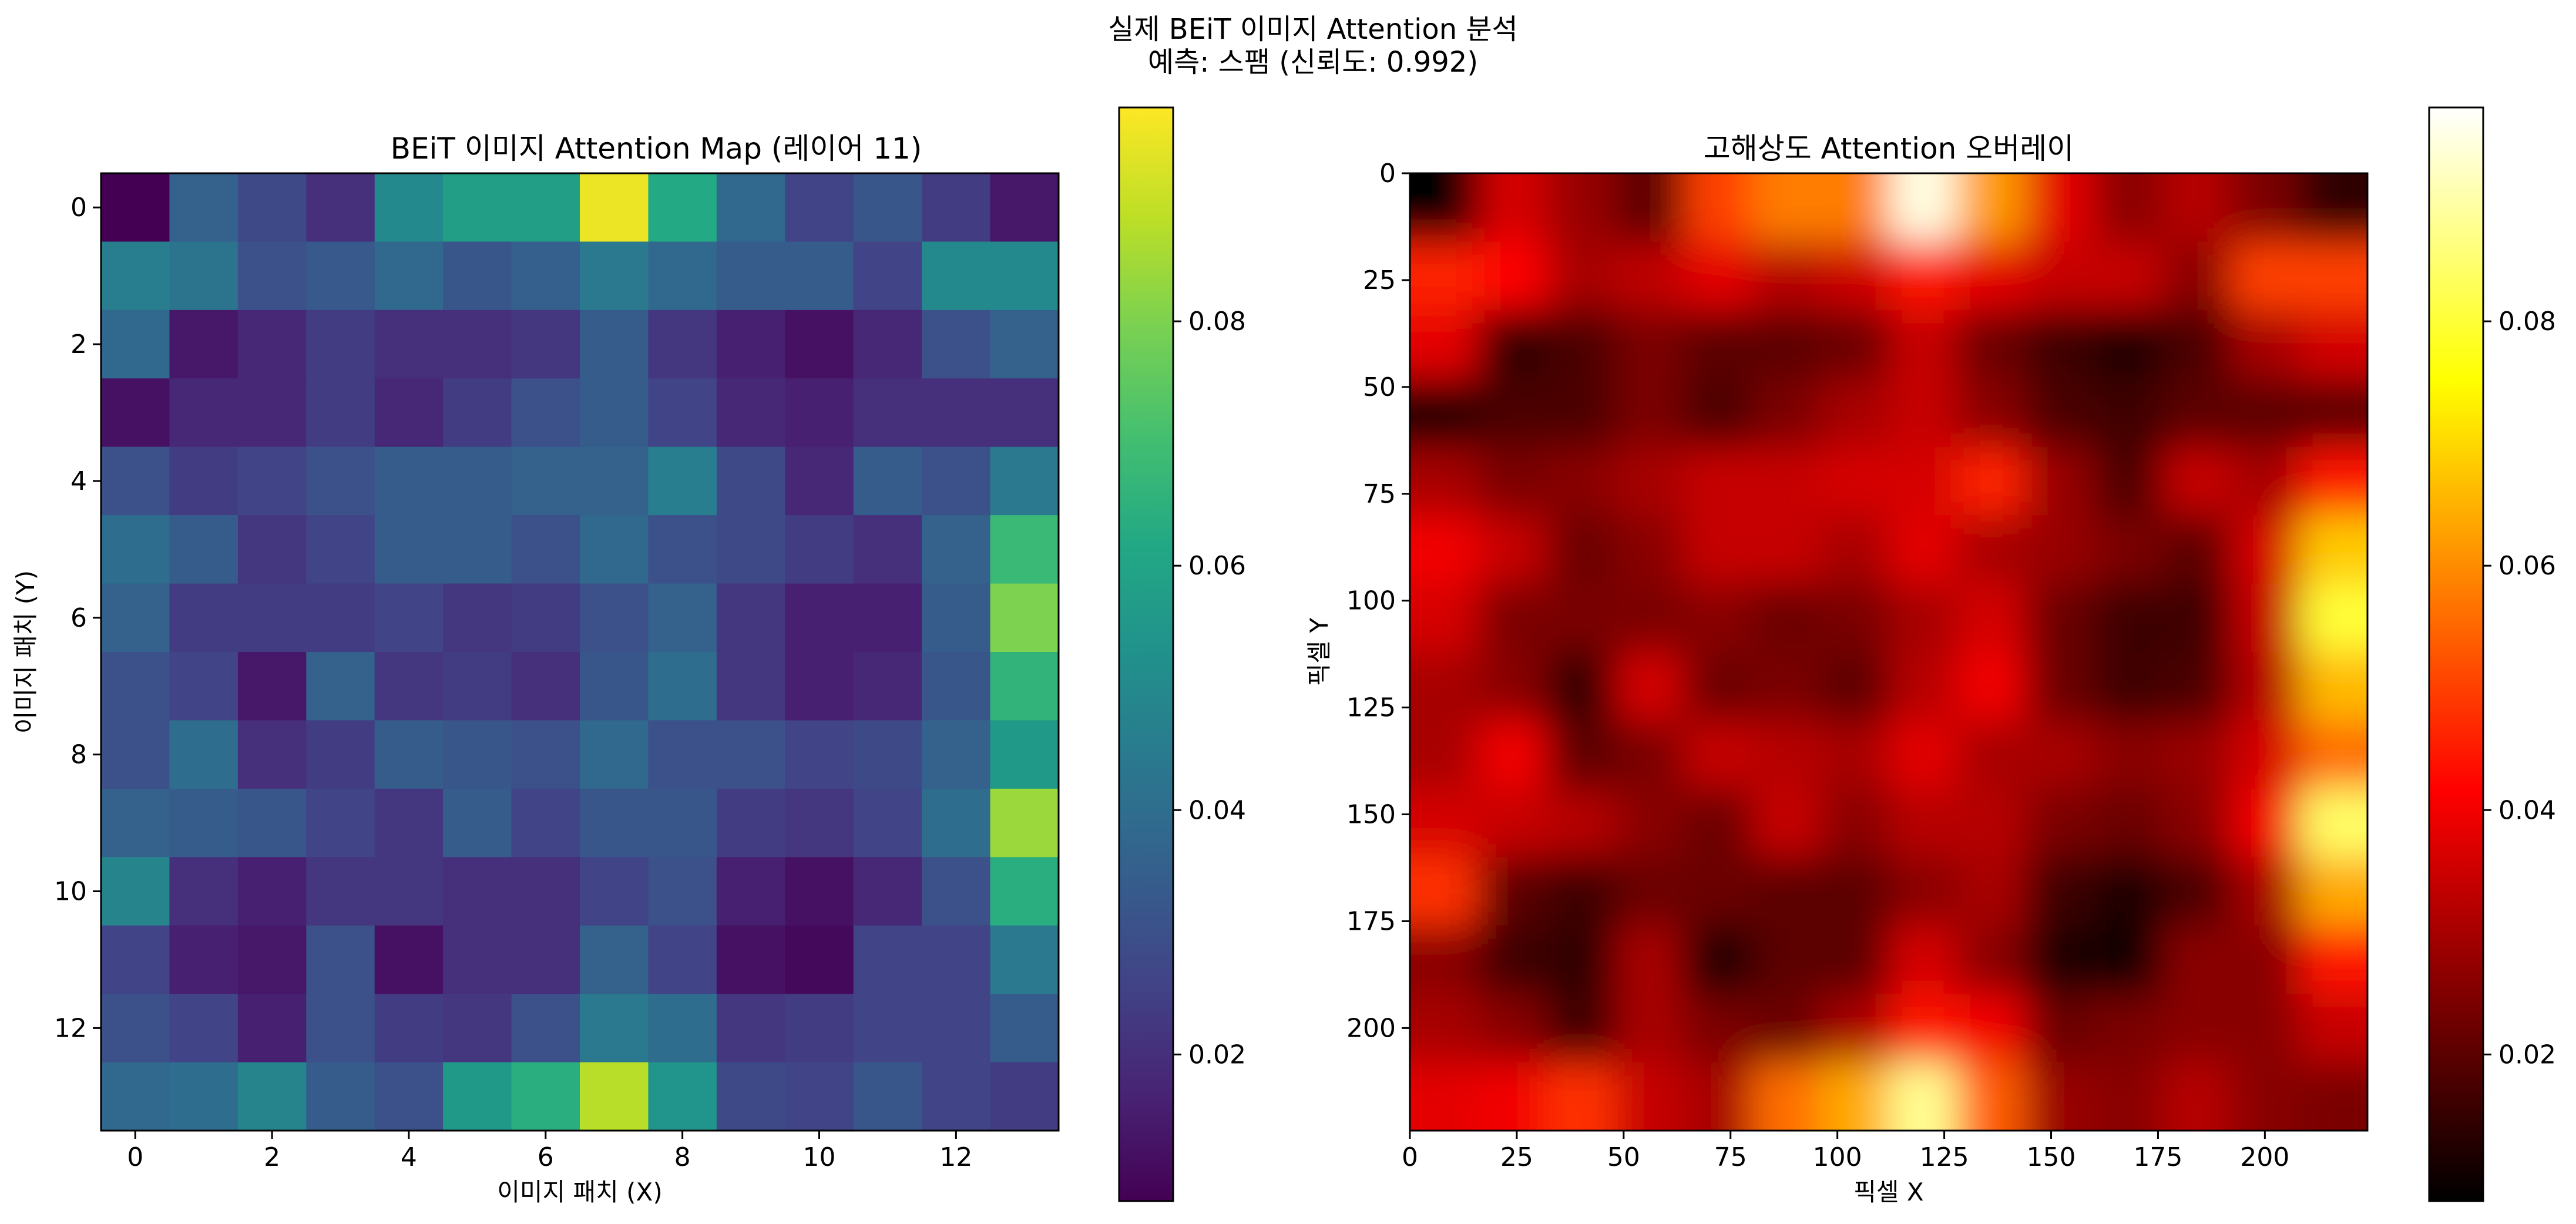 This screenshot has height=1224, width=2576. Describe the element at coordinates (272, 1157) in the screenshot. I see `x-tick-label: 2` at that location.